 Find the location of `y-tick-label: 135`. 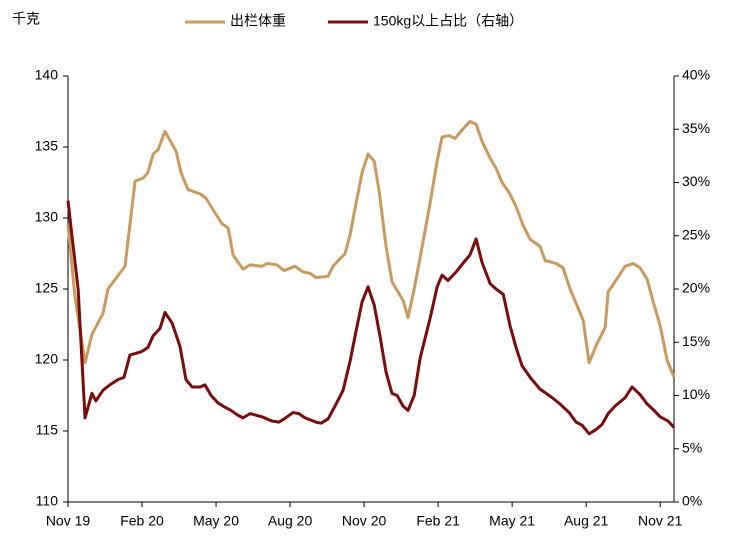

y-tick-label: 135 is located at coordinates (47, 146).